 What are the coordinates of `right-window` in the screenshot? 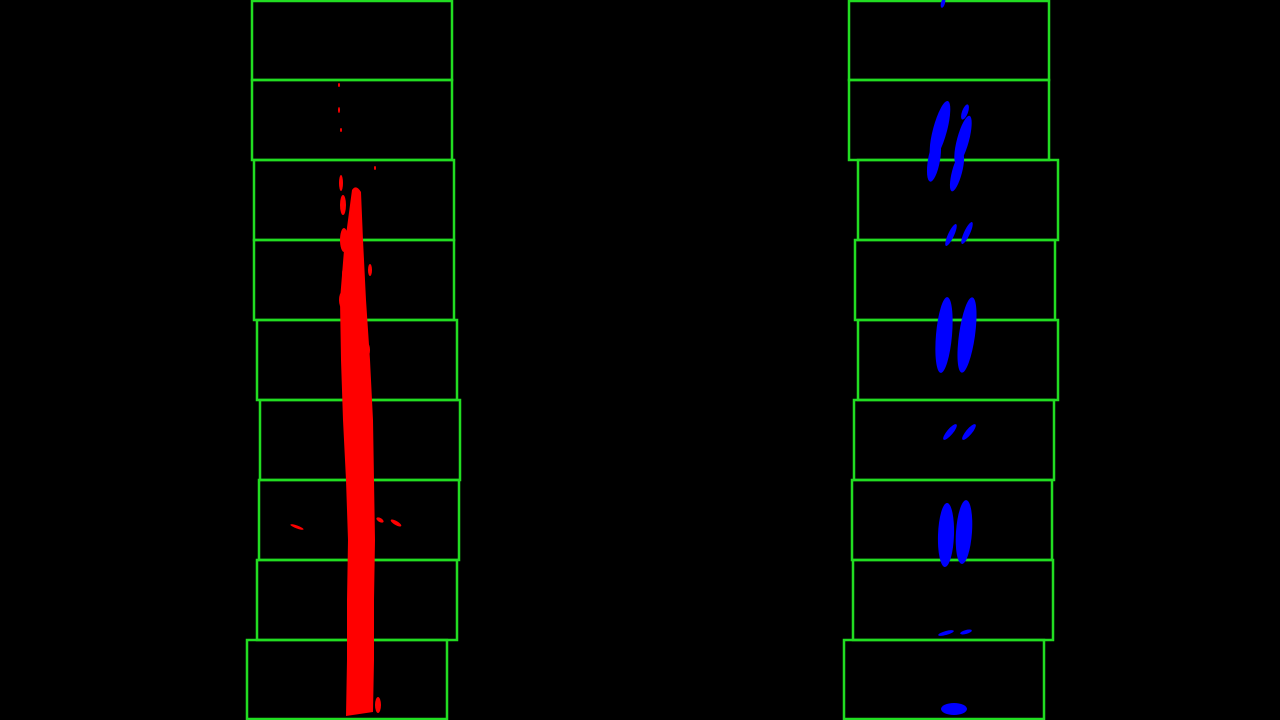 It's located at (944, 679).